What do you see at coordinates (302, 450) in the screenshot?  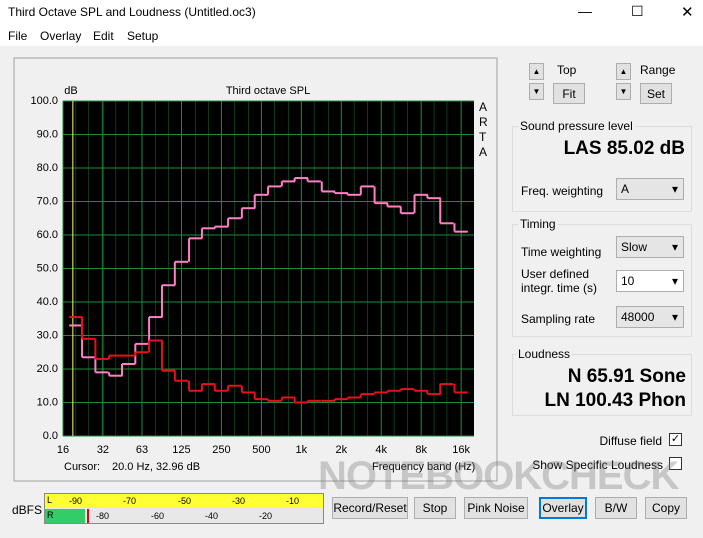 I see `x-tick-label: 1k` at bounding box center [302, 450].